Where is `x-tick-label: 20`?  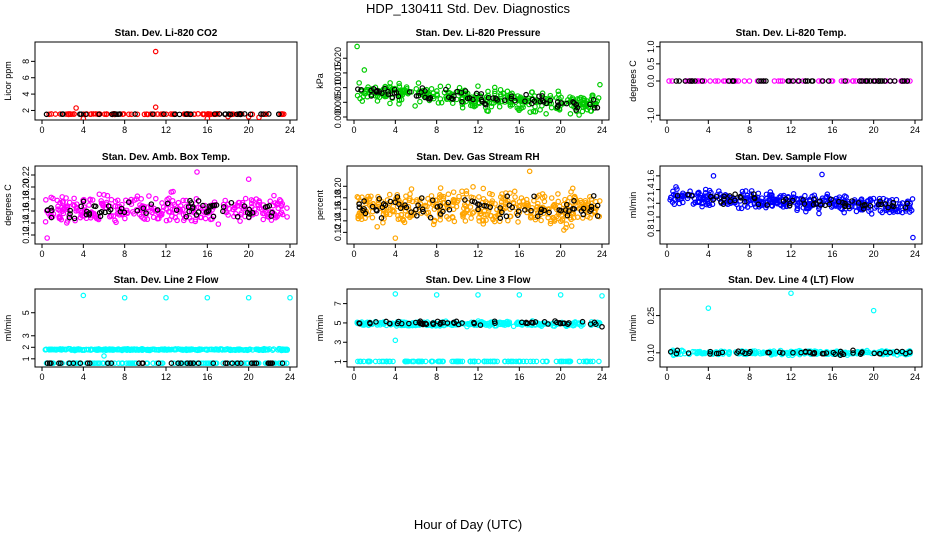 x-tick-label: 20 is located at coordinates (874, 254).